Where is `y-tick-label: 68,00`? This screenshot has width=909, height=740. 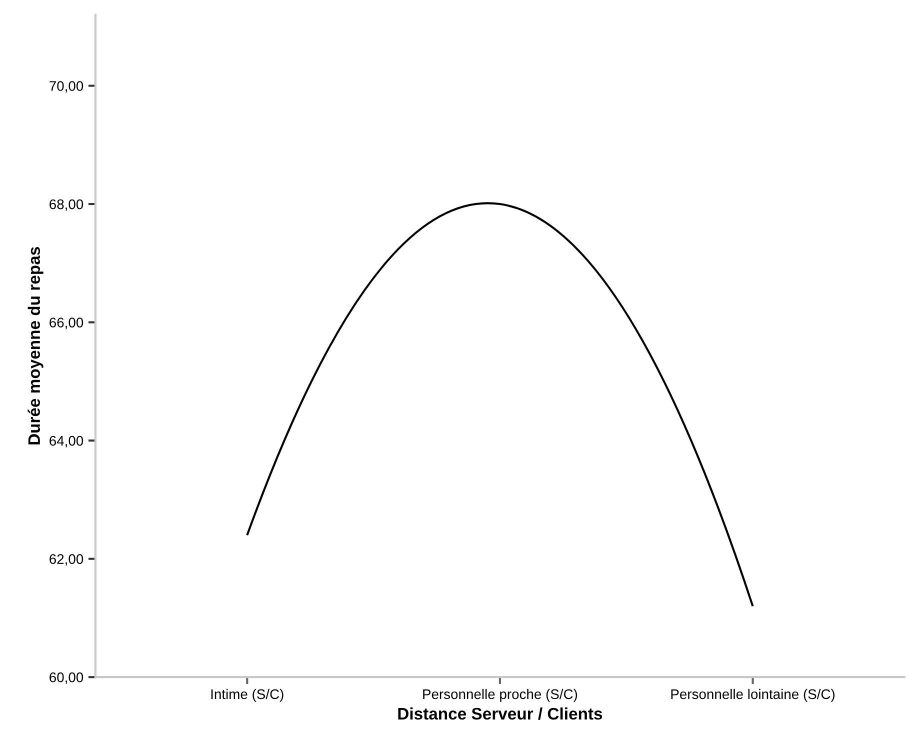 y-tick-label: 68,00 is located at coordinates (67, 205).